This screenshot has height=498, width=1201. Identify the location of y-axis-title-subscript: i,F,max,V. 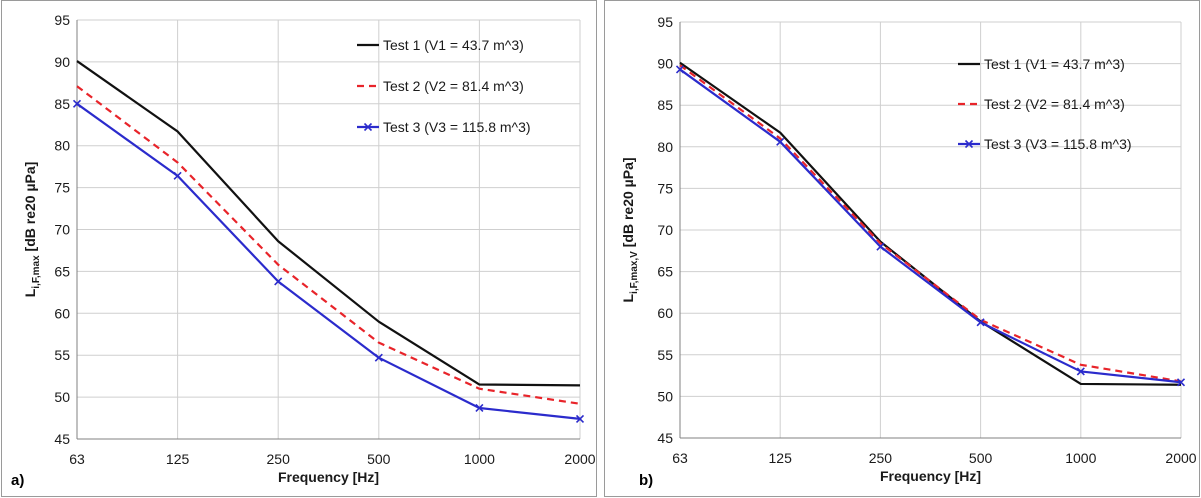
(634, 272).